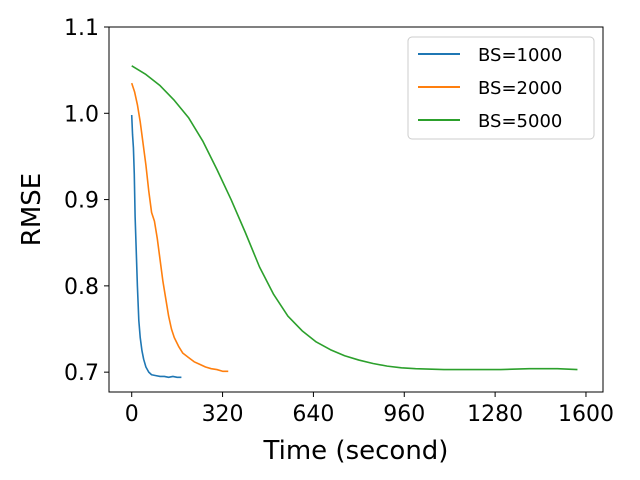 The image size is (640, 480). What do you see at coordinates (81, 373) in the screenshot?
I see `y-tick-label: 0.7` at bounding box center [81, 373].